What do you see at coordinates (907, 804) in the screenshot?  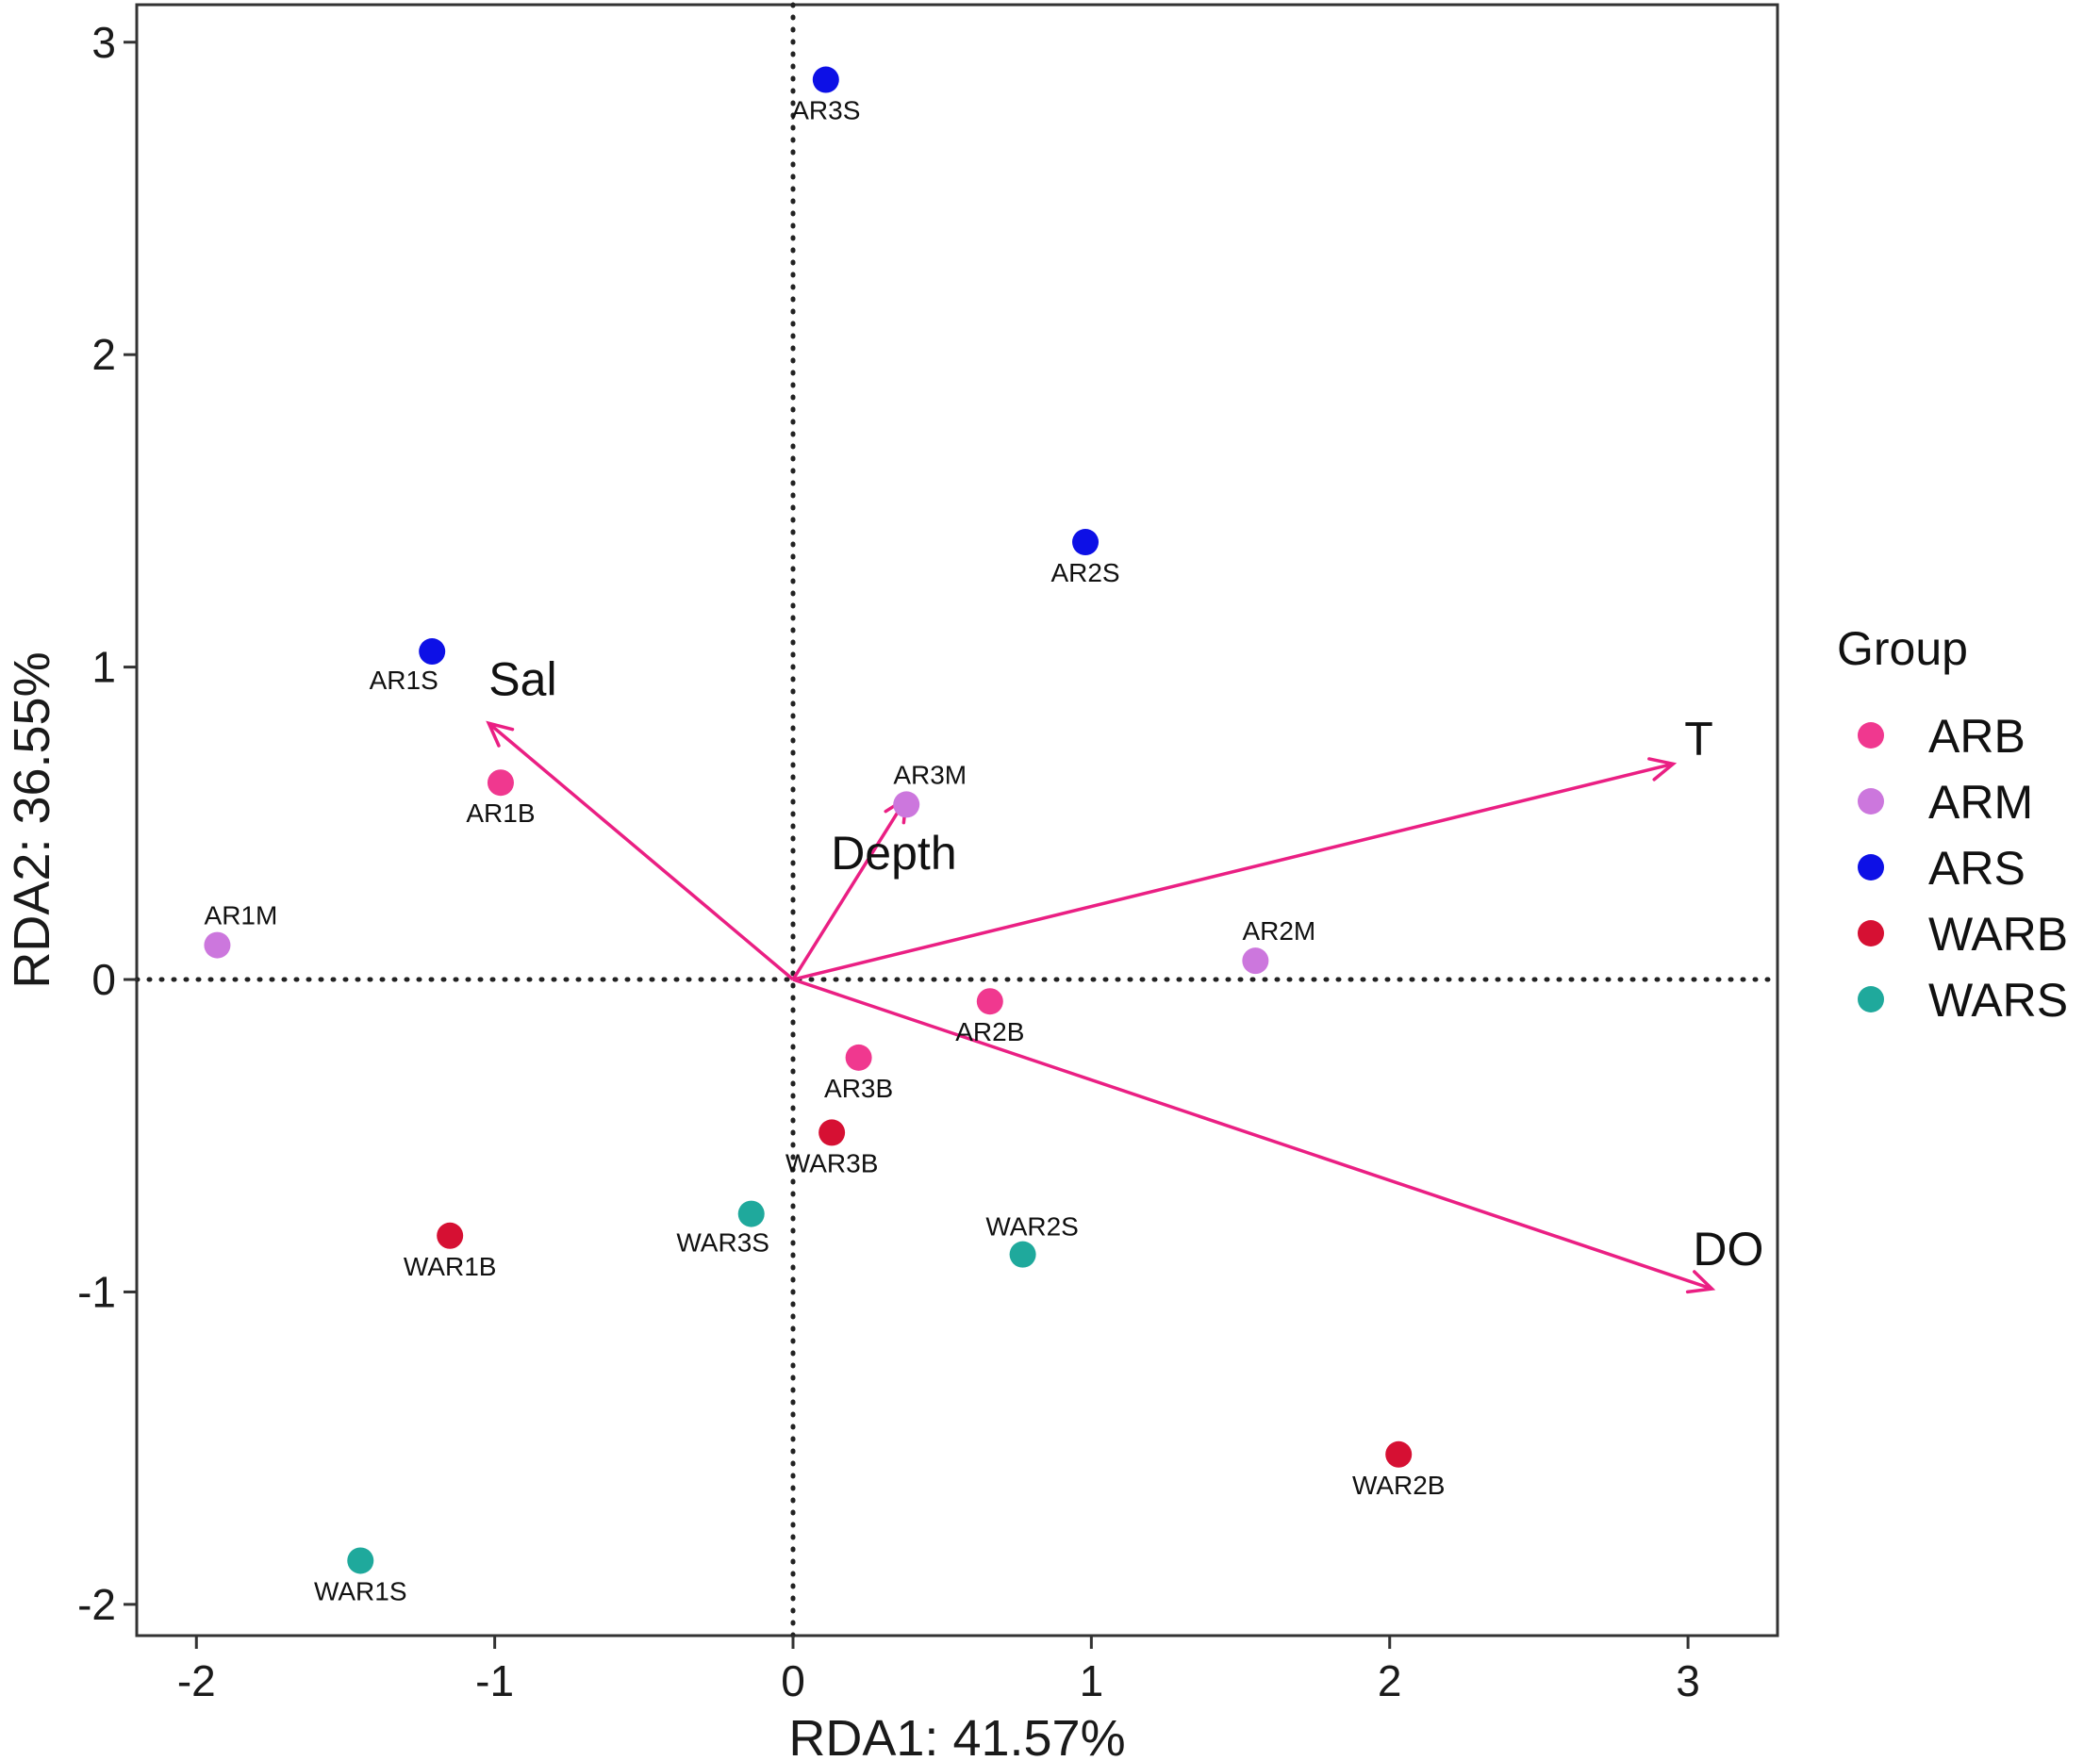 I see `point-ar3m` at bounding box center [907, 804].